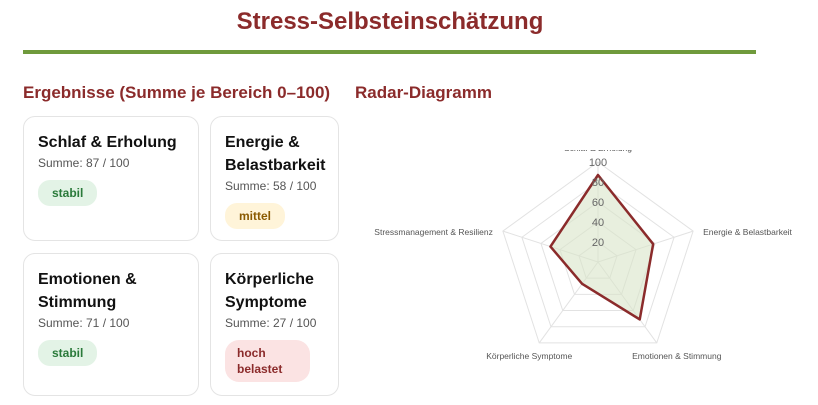 The width and height of the screenshot is (818, 405). Describe the element at coordinates (747, 232) in the screenshot. I see `radar-axis-label: Energie & Belastbarkeit` at that location.